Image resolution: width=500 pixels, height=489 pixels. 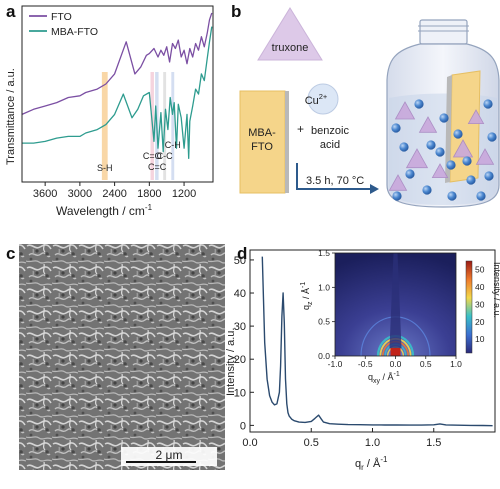 What do you see at coordinates (287, 142) in the screenshot?
I see `mba-fto-edge` at bounding box center [287, 142].